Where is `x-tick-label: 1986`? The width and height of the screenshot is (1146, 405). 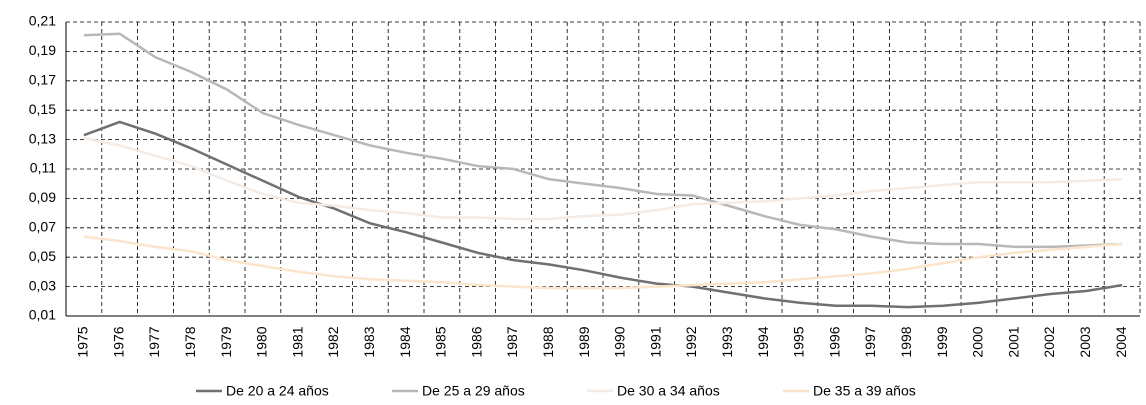
x-tick-label: 1986 is located at coordinates (476, 341).